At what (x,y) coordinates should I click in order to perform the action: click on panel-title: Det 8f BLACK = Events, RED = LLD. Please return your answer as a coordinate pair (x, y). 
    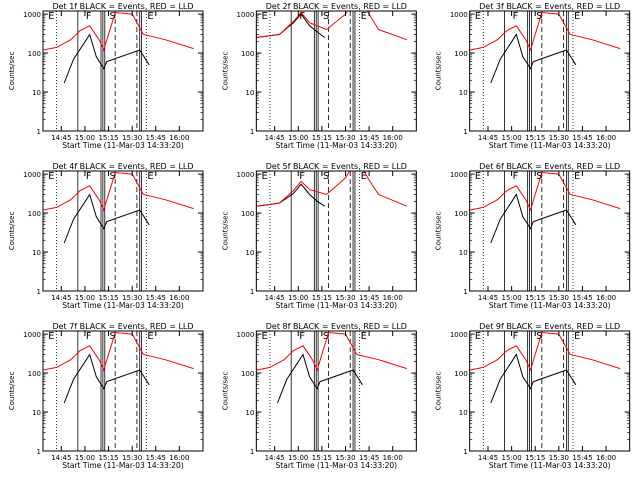
    Looking at the image, I should click on (336, 326).